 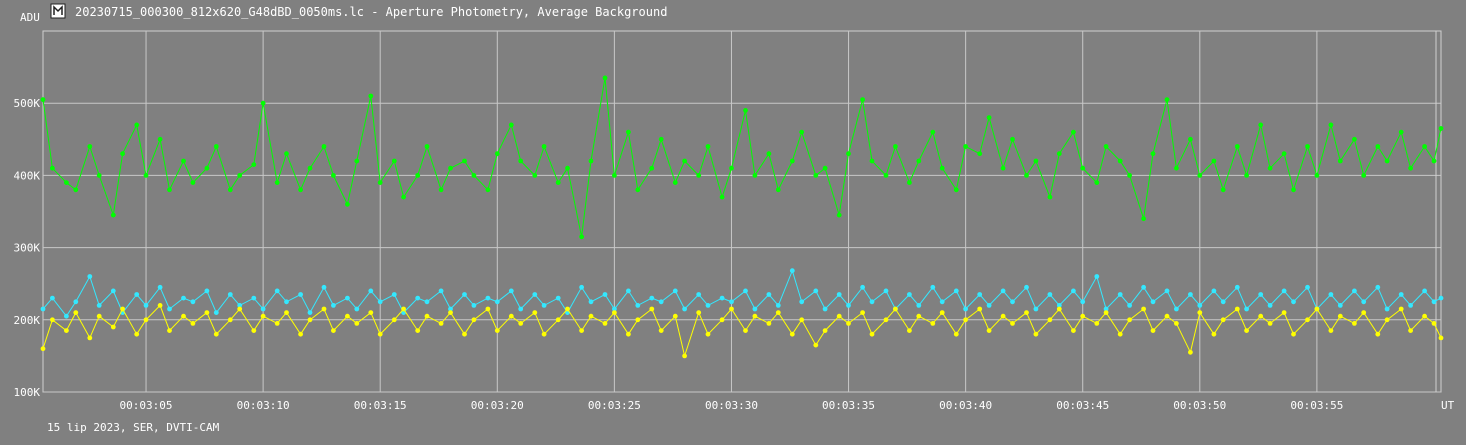 I want to click on x-tick-label: 00:03:45, so click(x=1082, y=405).